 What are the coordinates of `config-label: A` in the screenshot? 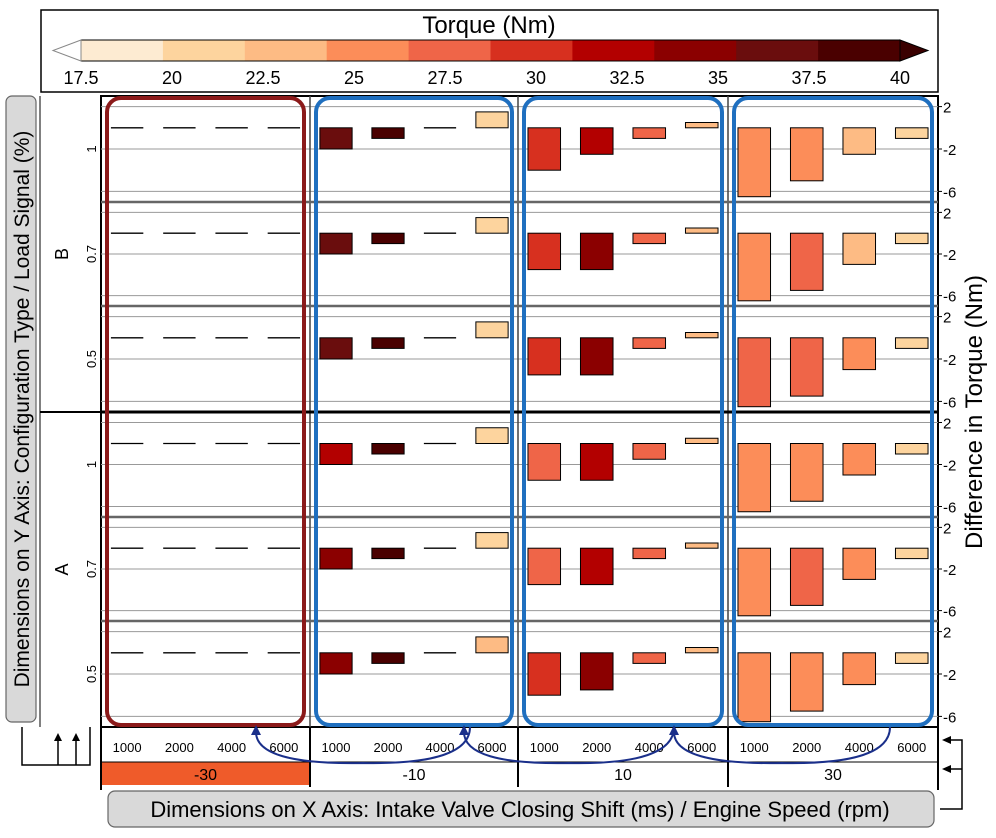 It's located at (62, 569).